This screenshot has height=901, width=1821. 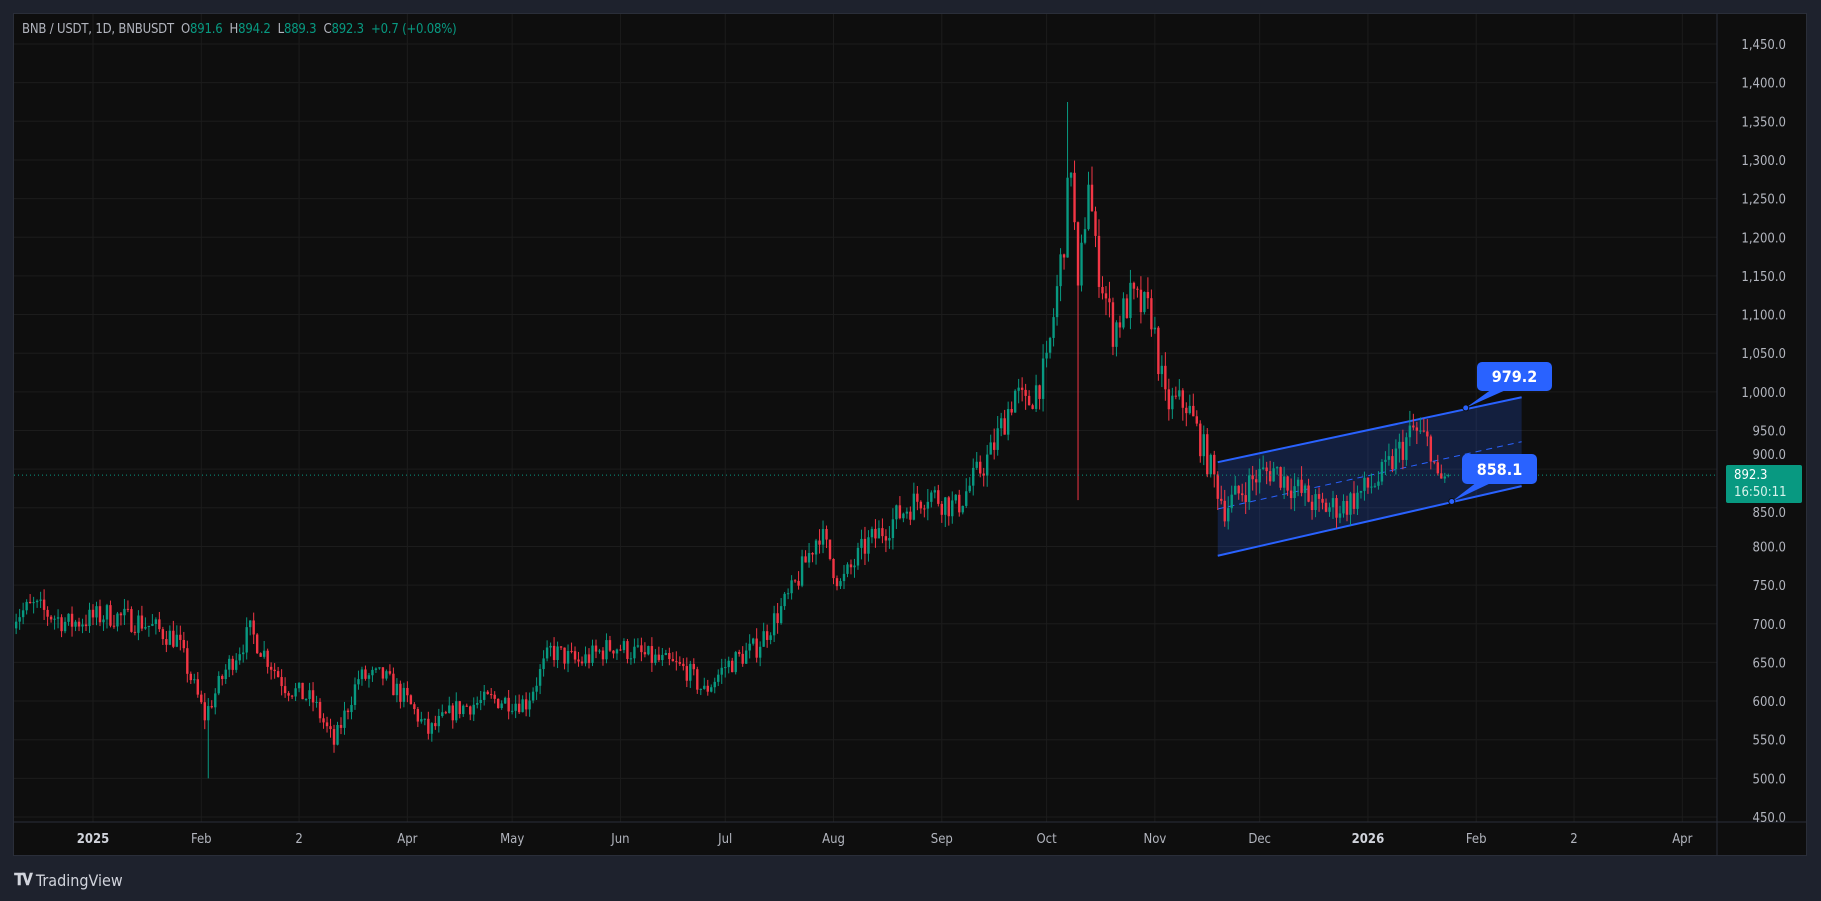 I want to click on time-tick-label: Apr, so click(x=407, y=839).